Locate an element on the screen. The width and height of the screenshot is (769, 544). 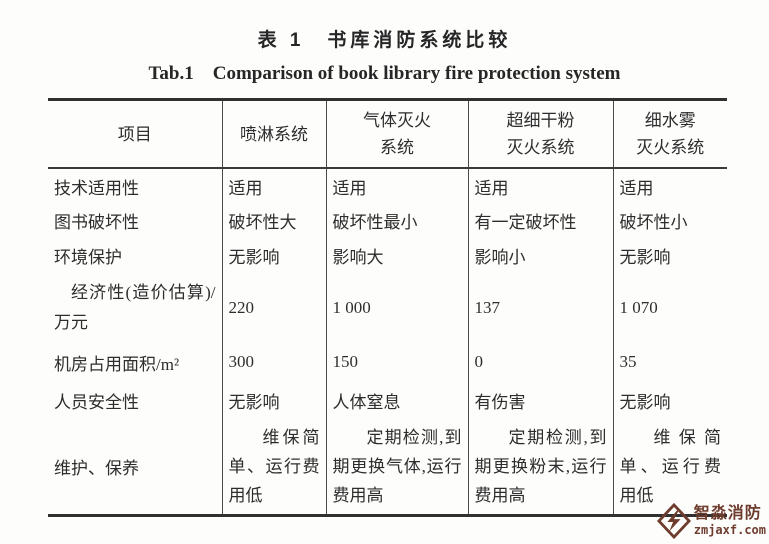
table-title-cn: 表 1 书库消防系统比较 is located at coordinates (384, 40).